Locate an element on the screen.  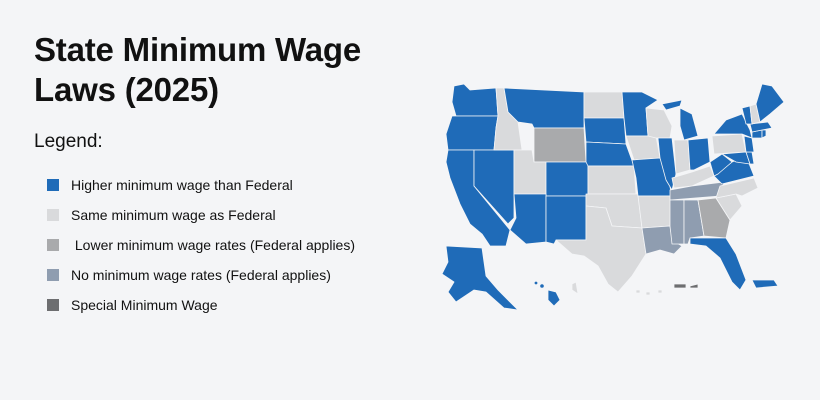
state-ar is located at coordinates (655, 212).